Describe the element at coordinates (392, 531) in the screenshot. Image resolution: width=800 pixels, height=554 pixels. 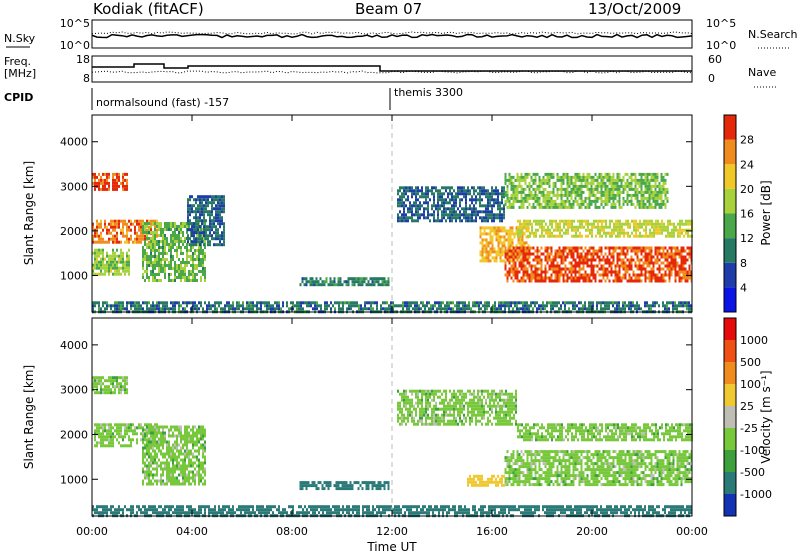
I see `x-tick-label: 12:00` at that location.